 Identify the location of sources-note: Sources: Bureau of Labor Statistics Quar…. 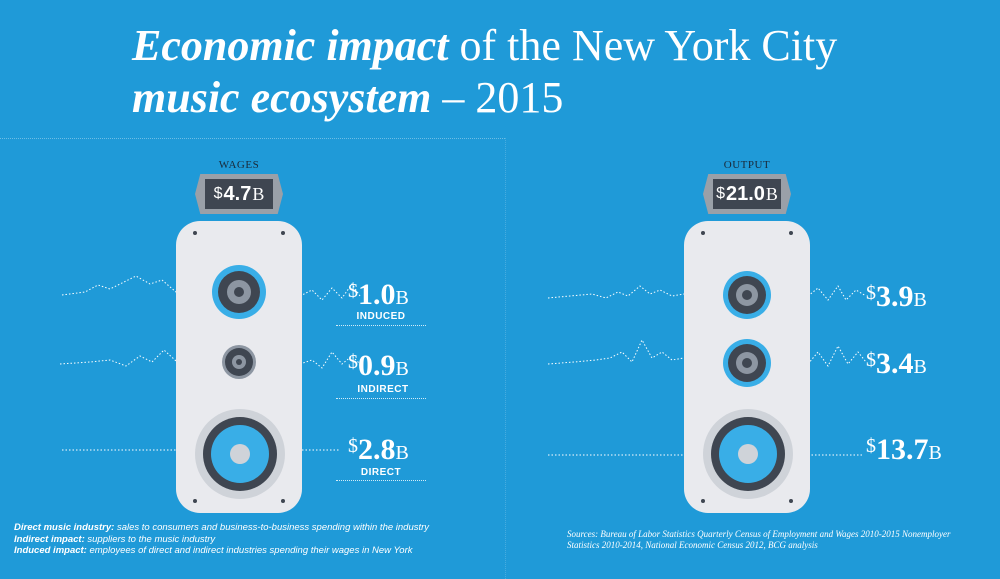
(759, 539).